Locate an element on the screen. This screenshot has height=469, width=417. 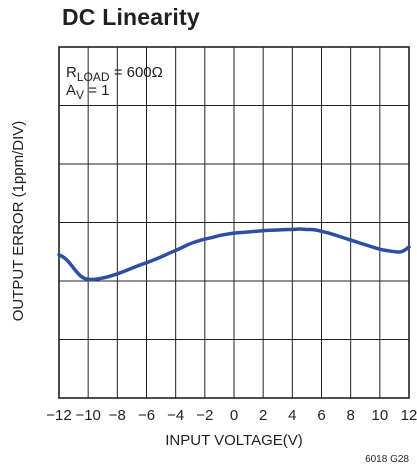
x-tick-label: 2 is located at coordinates (263, 415).